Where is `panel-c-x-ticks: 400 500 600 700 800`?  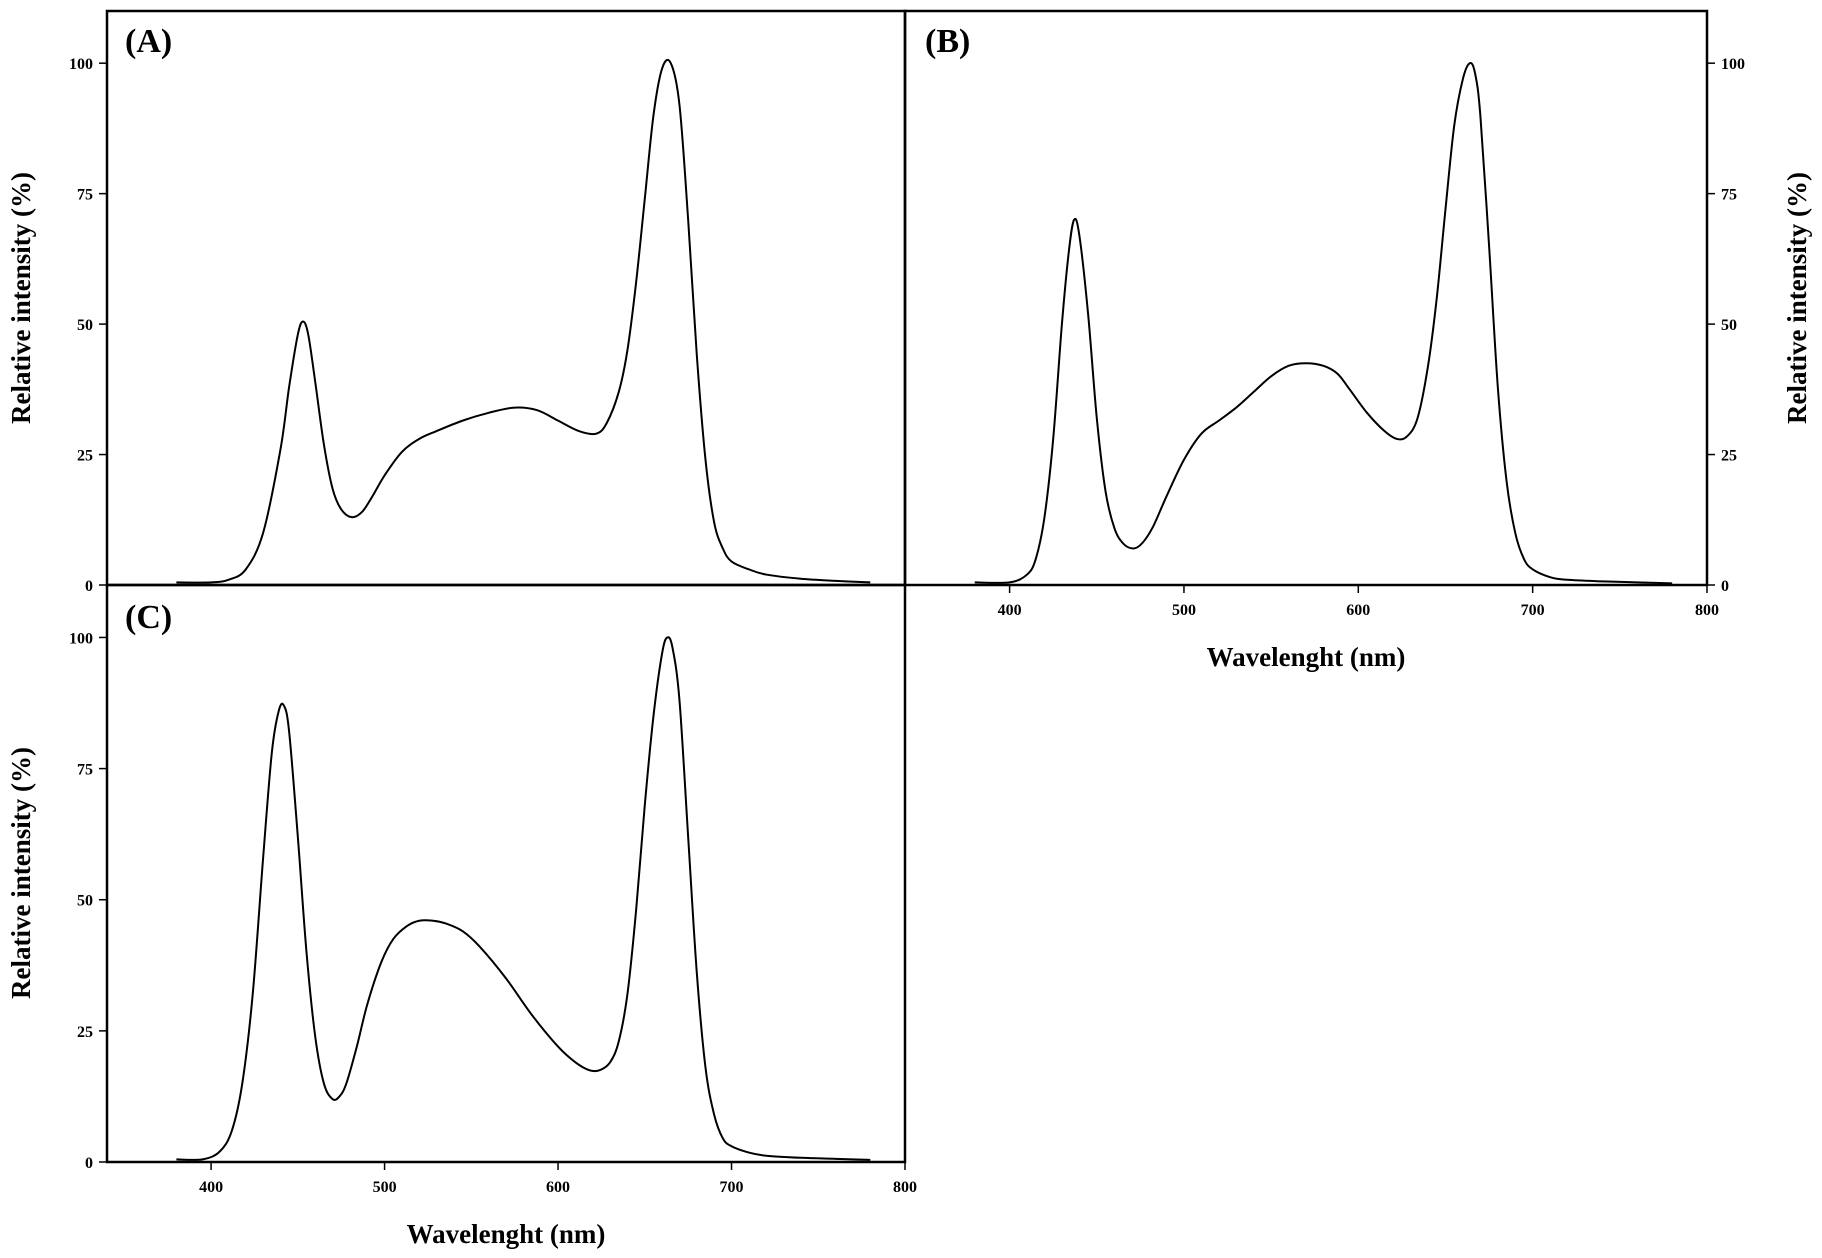
panel-c-x-ticks: 400 500 600 700 800 is located at coordinates (558, 1179).